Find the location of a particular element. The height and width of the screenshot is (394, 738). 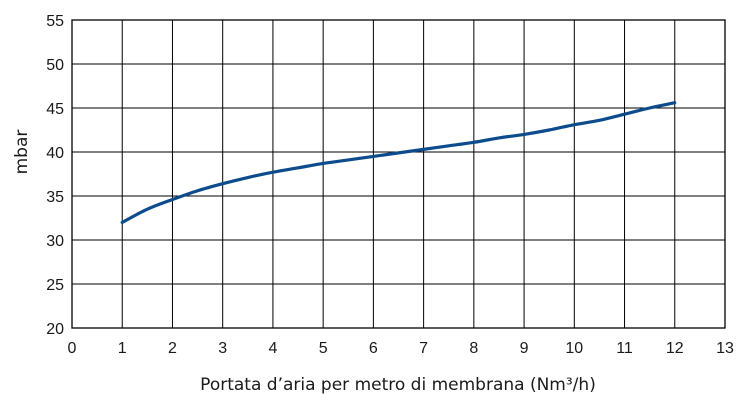

y-tick-label-35: 35 is located at coordinates (55, 197).